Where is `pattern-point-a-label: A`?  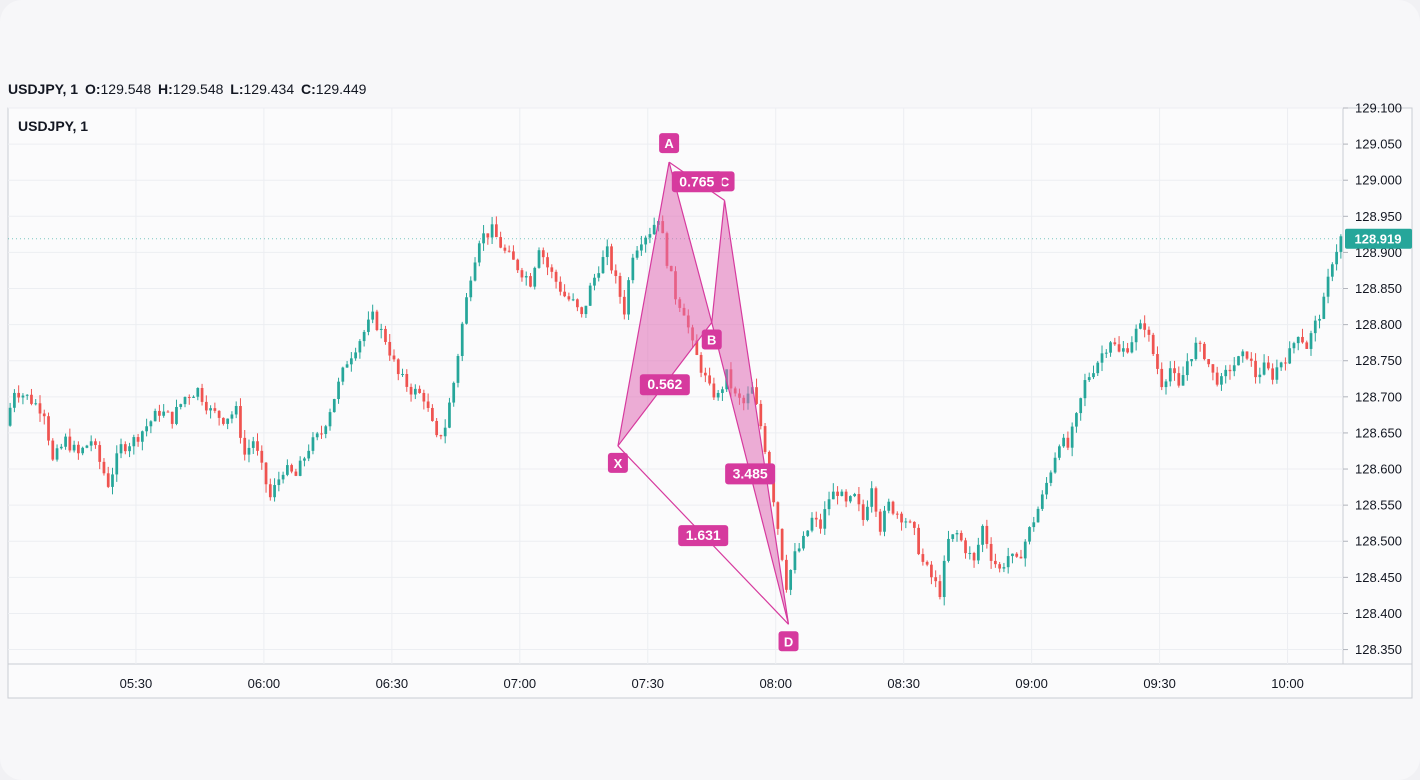
pattern-point-a-label: A is located at coordinates (669, 143).